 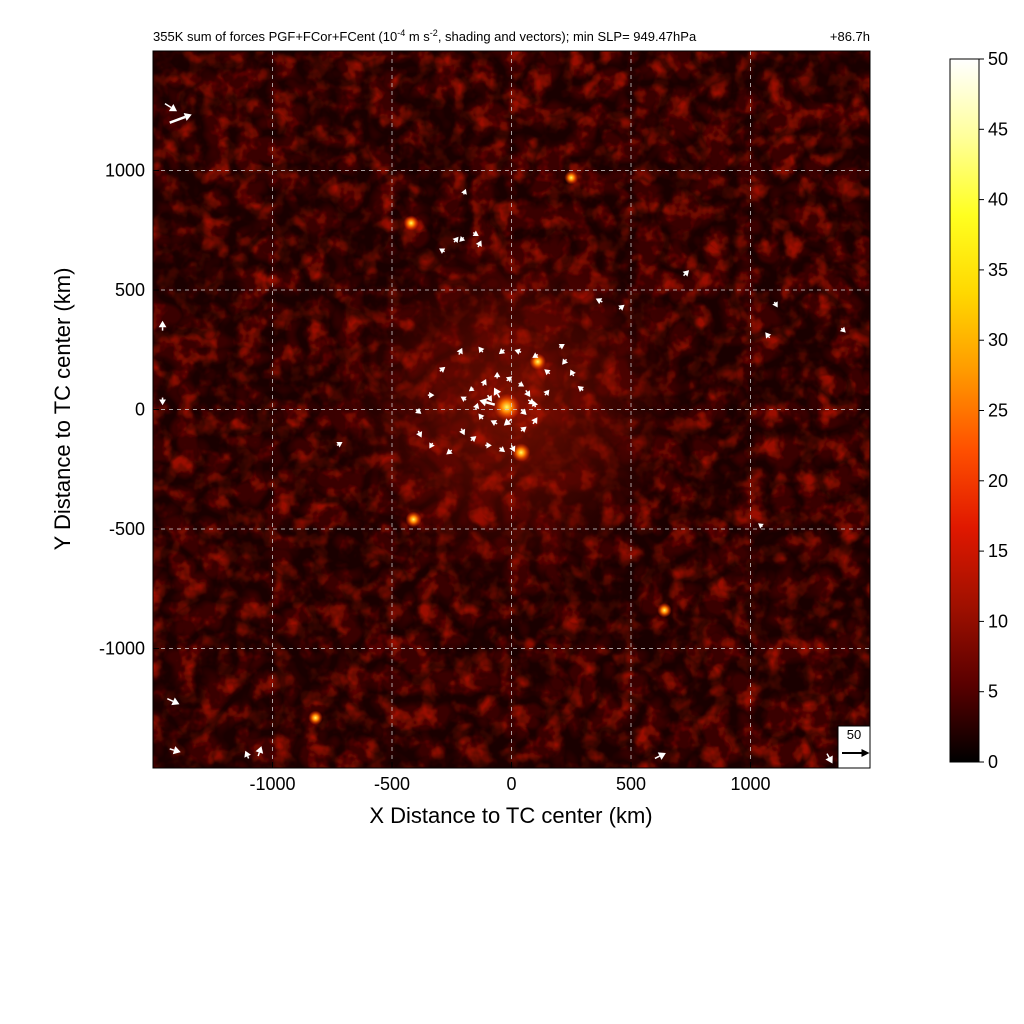 What do you see at coordinates (998, 411) in the screenshot?
I see `colorbar-tick-label: 25` at bounding box center [998, 411].